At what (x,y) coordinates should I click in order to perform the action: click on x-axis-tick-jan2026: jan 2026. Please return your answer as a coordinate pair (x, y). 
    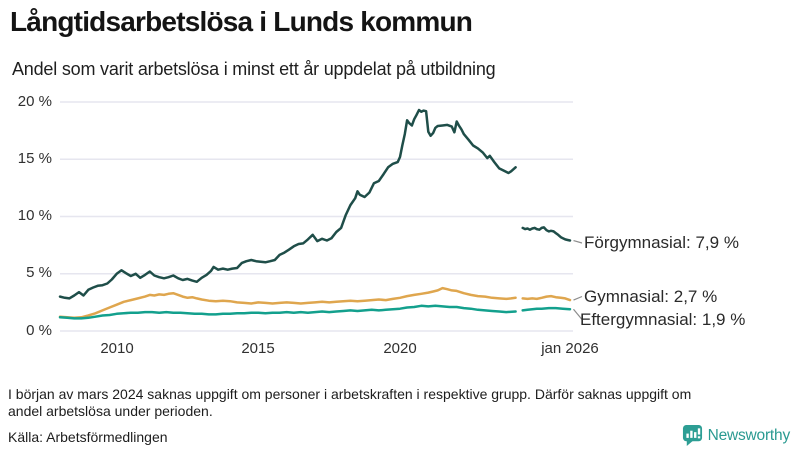
    Looking at the image, I should click on (570, 348).